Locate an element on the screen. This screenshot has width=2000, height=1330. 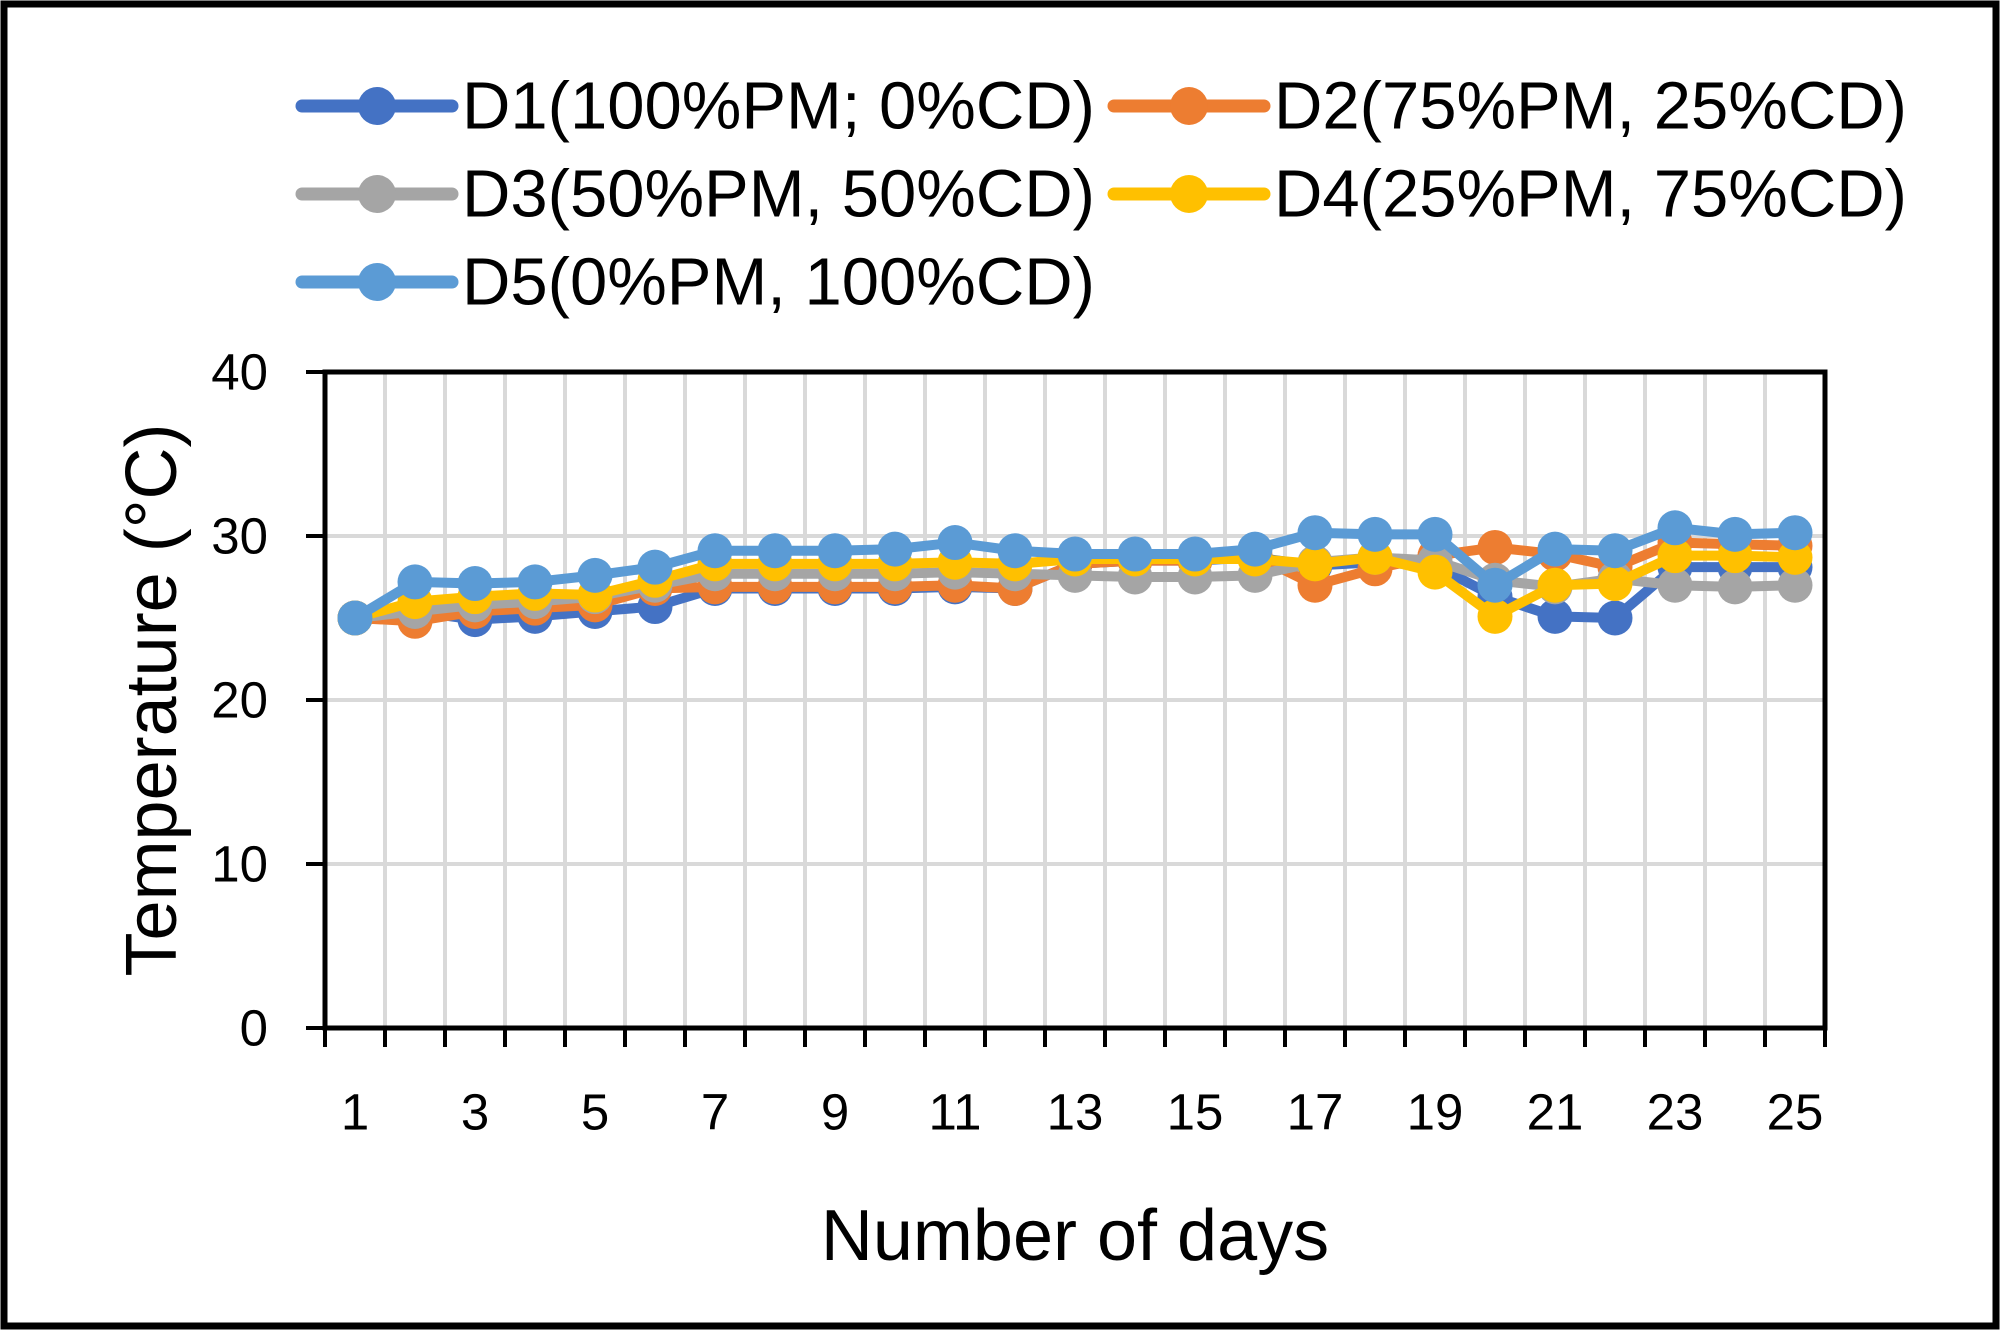
series-5-marker-day6 is located at coordinates (655, 567).